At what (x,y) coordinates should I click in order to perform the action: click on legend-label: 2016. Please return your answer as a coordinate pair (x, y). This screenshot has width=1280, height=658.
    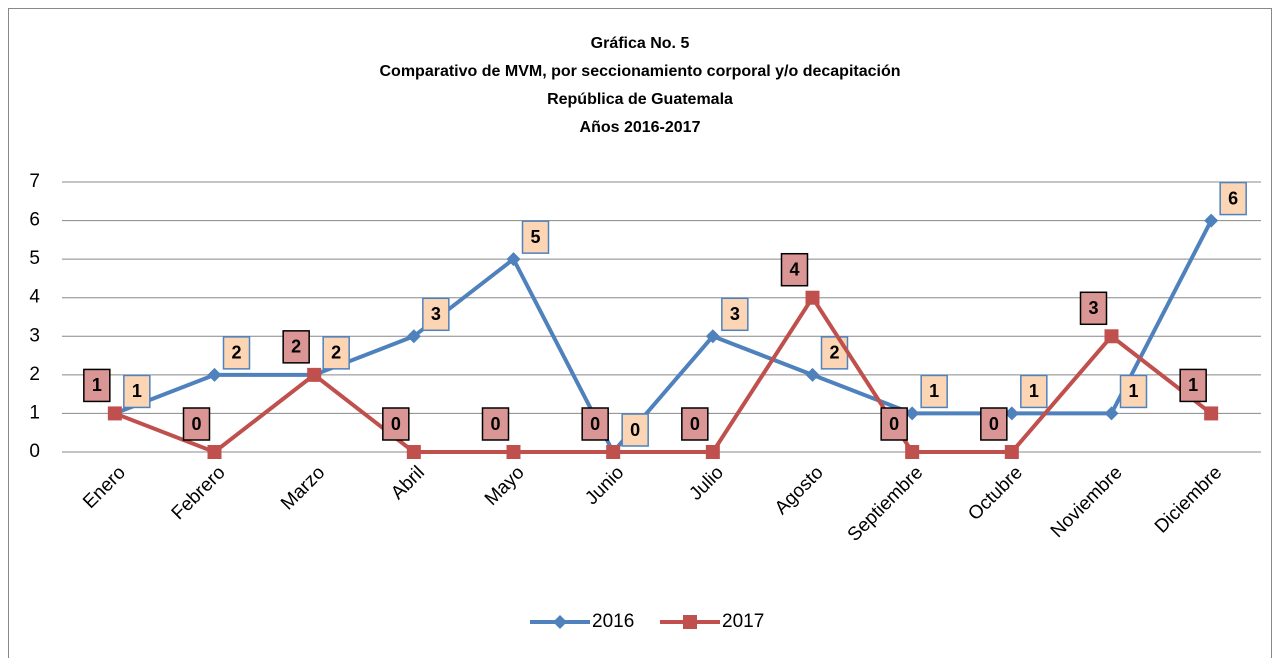
    Looking at the image, I should click on (613, 621).